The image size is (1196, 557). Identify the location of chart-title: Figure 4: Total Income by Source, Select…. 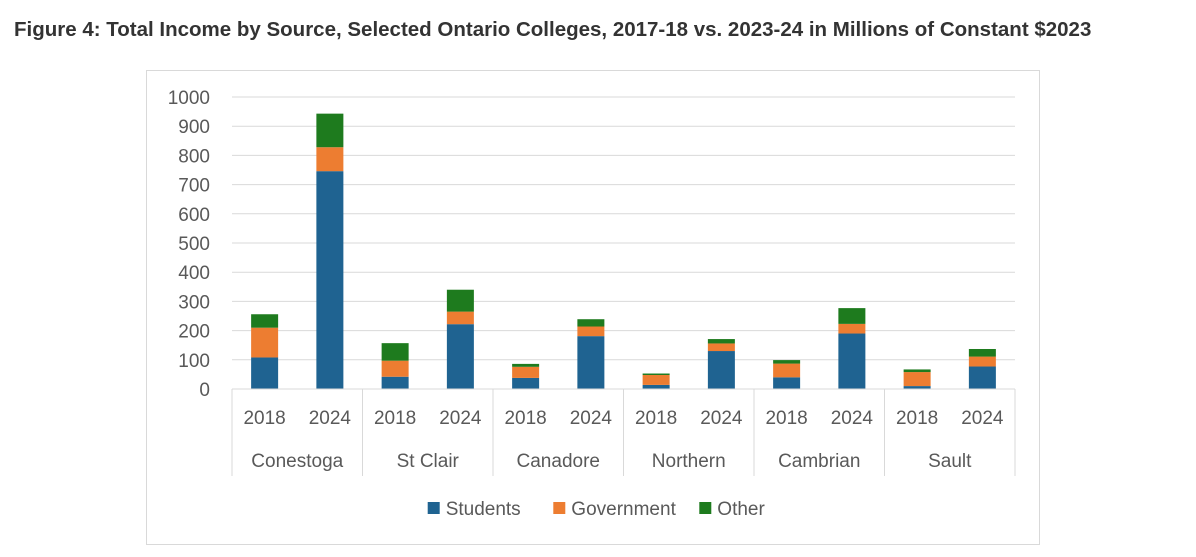
(553, 29).